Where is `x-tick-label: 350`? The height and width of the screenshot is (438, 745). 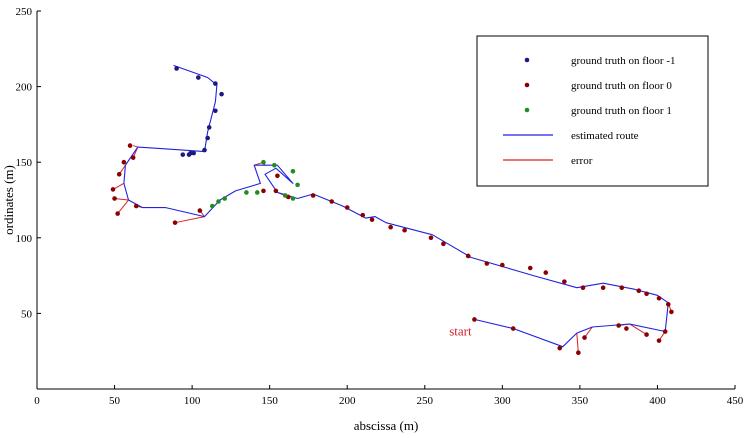
x-tick-label: 350 is located at coordinates (580, 401).